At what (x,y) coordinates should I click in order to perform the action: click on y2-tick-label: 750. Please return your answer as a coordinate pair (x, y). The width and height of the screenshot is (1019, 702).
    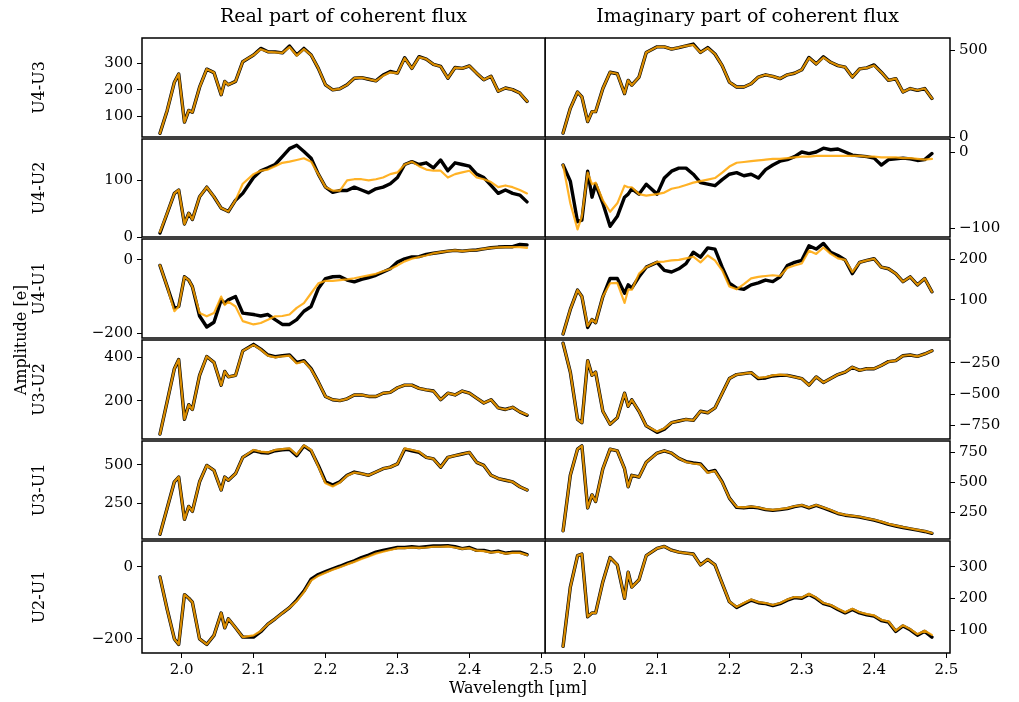
    Looking at the image, I should click on (973, 451).